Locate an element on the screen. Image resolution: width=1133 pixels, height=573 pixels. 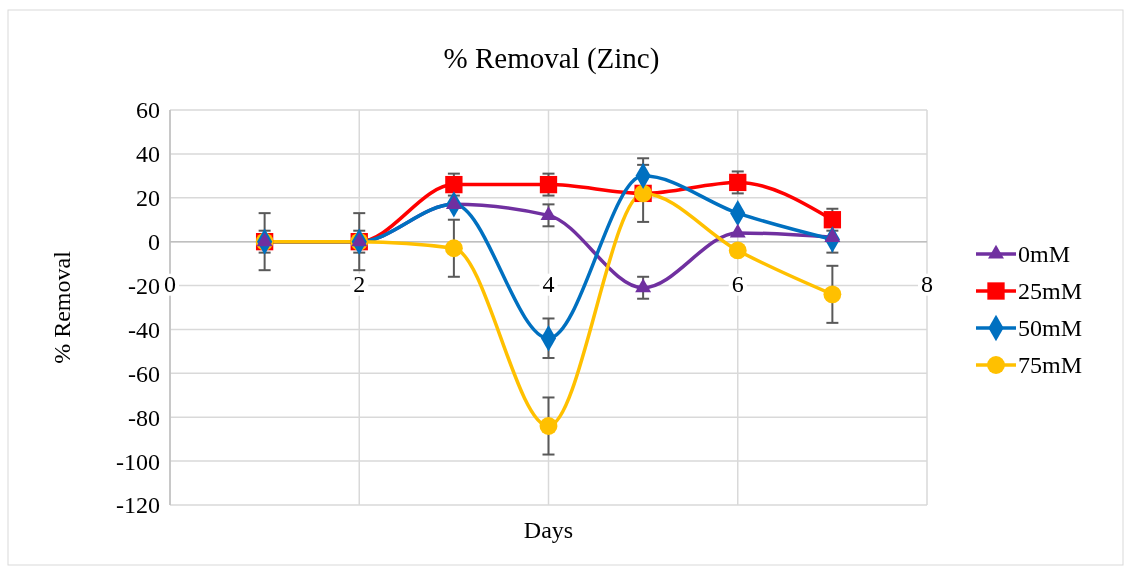
y-tick-label: 0 is located at coordinates (154, 242).